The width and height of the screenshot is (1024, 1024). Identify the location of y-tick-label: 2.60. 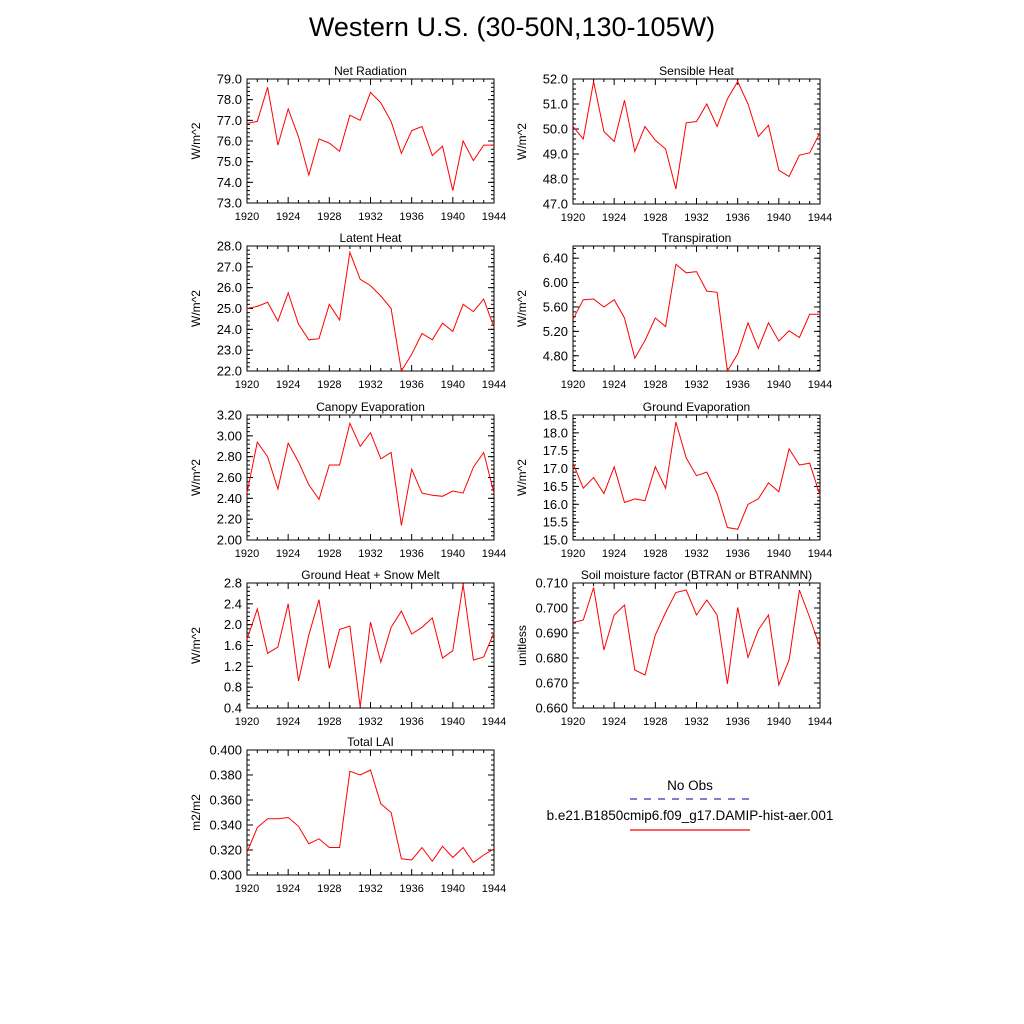
(229, 477).